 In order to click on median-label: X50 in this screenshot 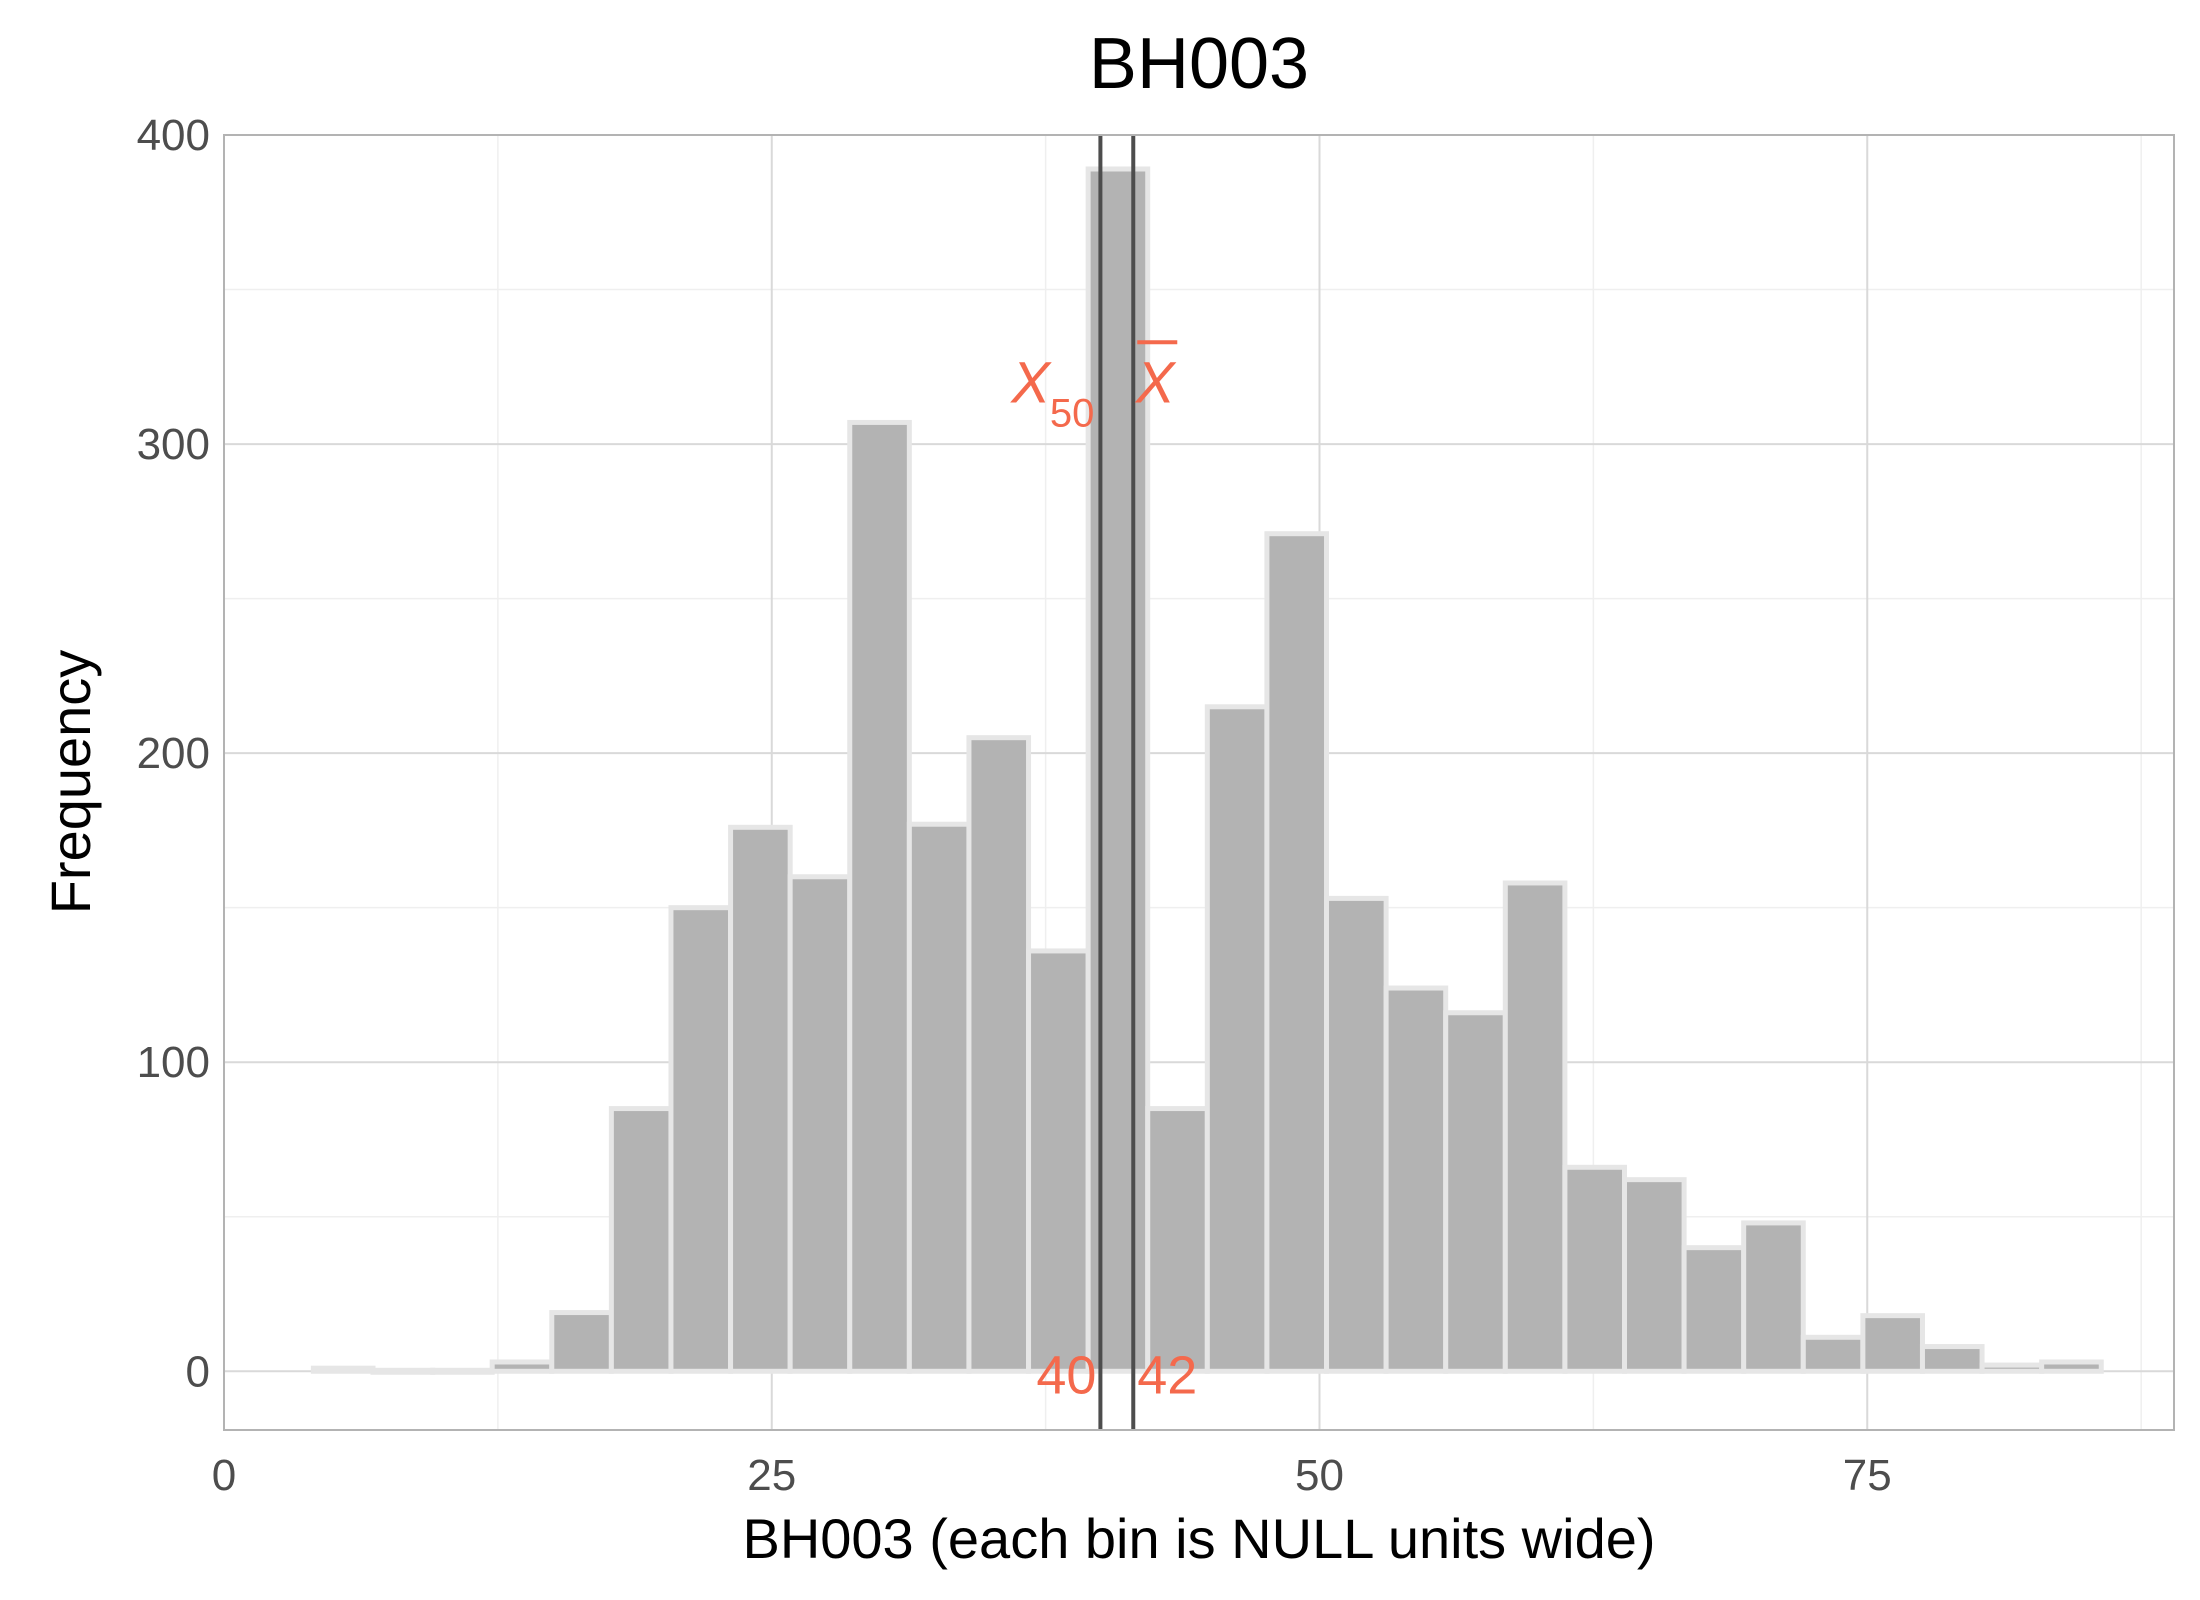, I will do `click(1051, 392)`.